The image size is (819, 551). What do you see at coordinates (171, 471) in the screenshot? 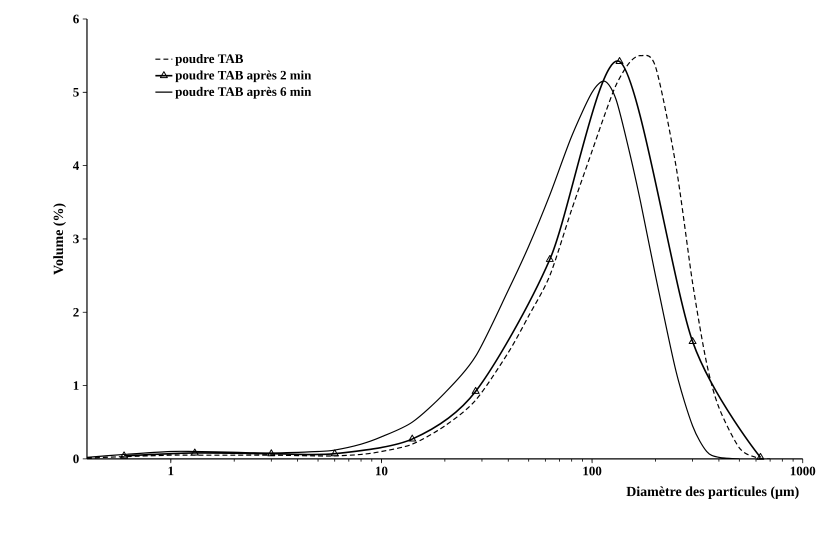
I see `x-tick-label: 1` at bounding box center [171, 471].